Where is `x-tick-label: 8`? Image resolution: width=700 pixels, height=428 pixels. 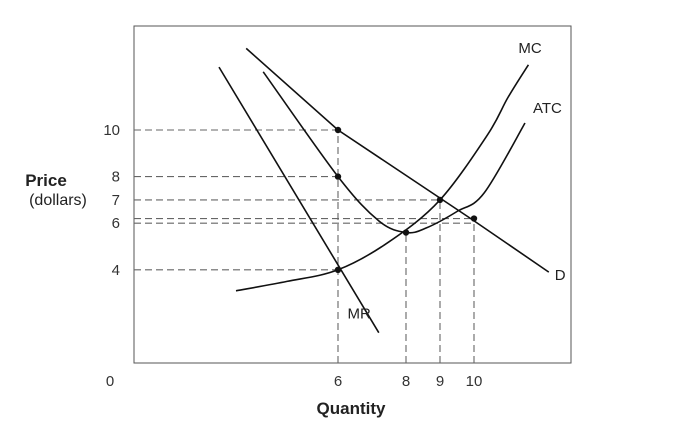
x-tick-label: 8 is located at coordinates (406, 381).